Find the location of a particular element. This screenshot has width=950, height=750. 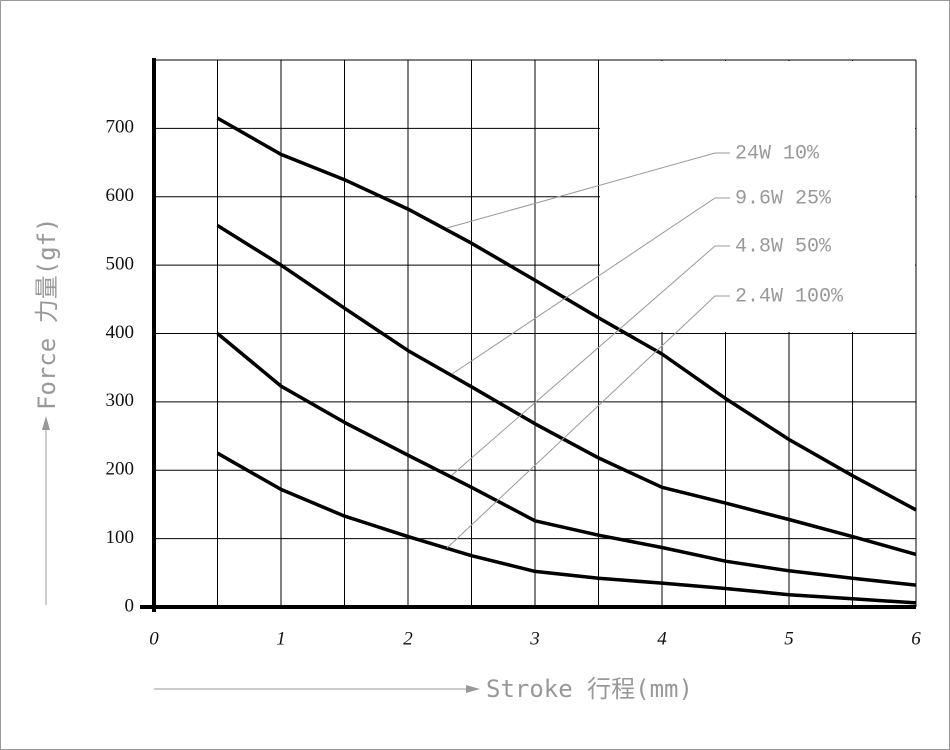

y-arrow-head is located at coordinates (46, 423).